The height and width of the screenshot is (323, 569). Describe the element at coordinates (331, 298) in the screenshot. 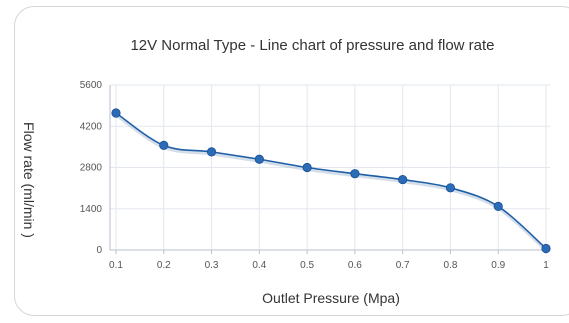

I see `x-axis-label: Outlet Pressure (Mpa)` at that location.